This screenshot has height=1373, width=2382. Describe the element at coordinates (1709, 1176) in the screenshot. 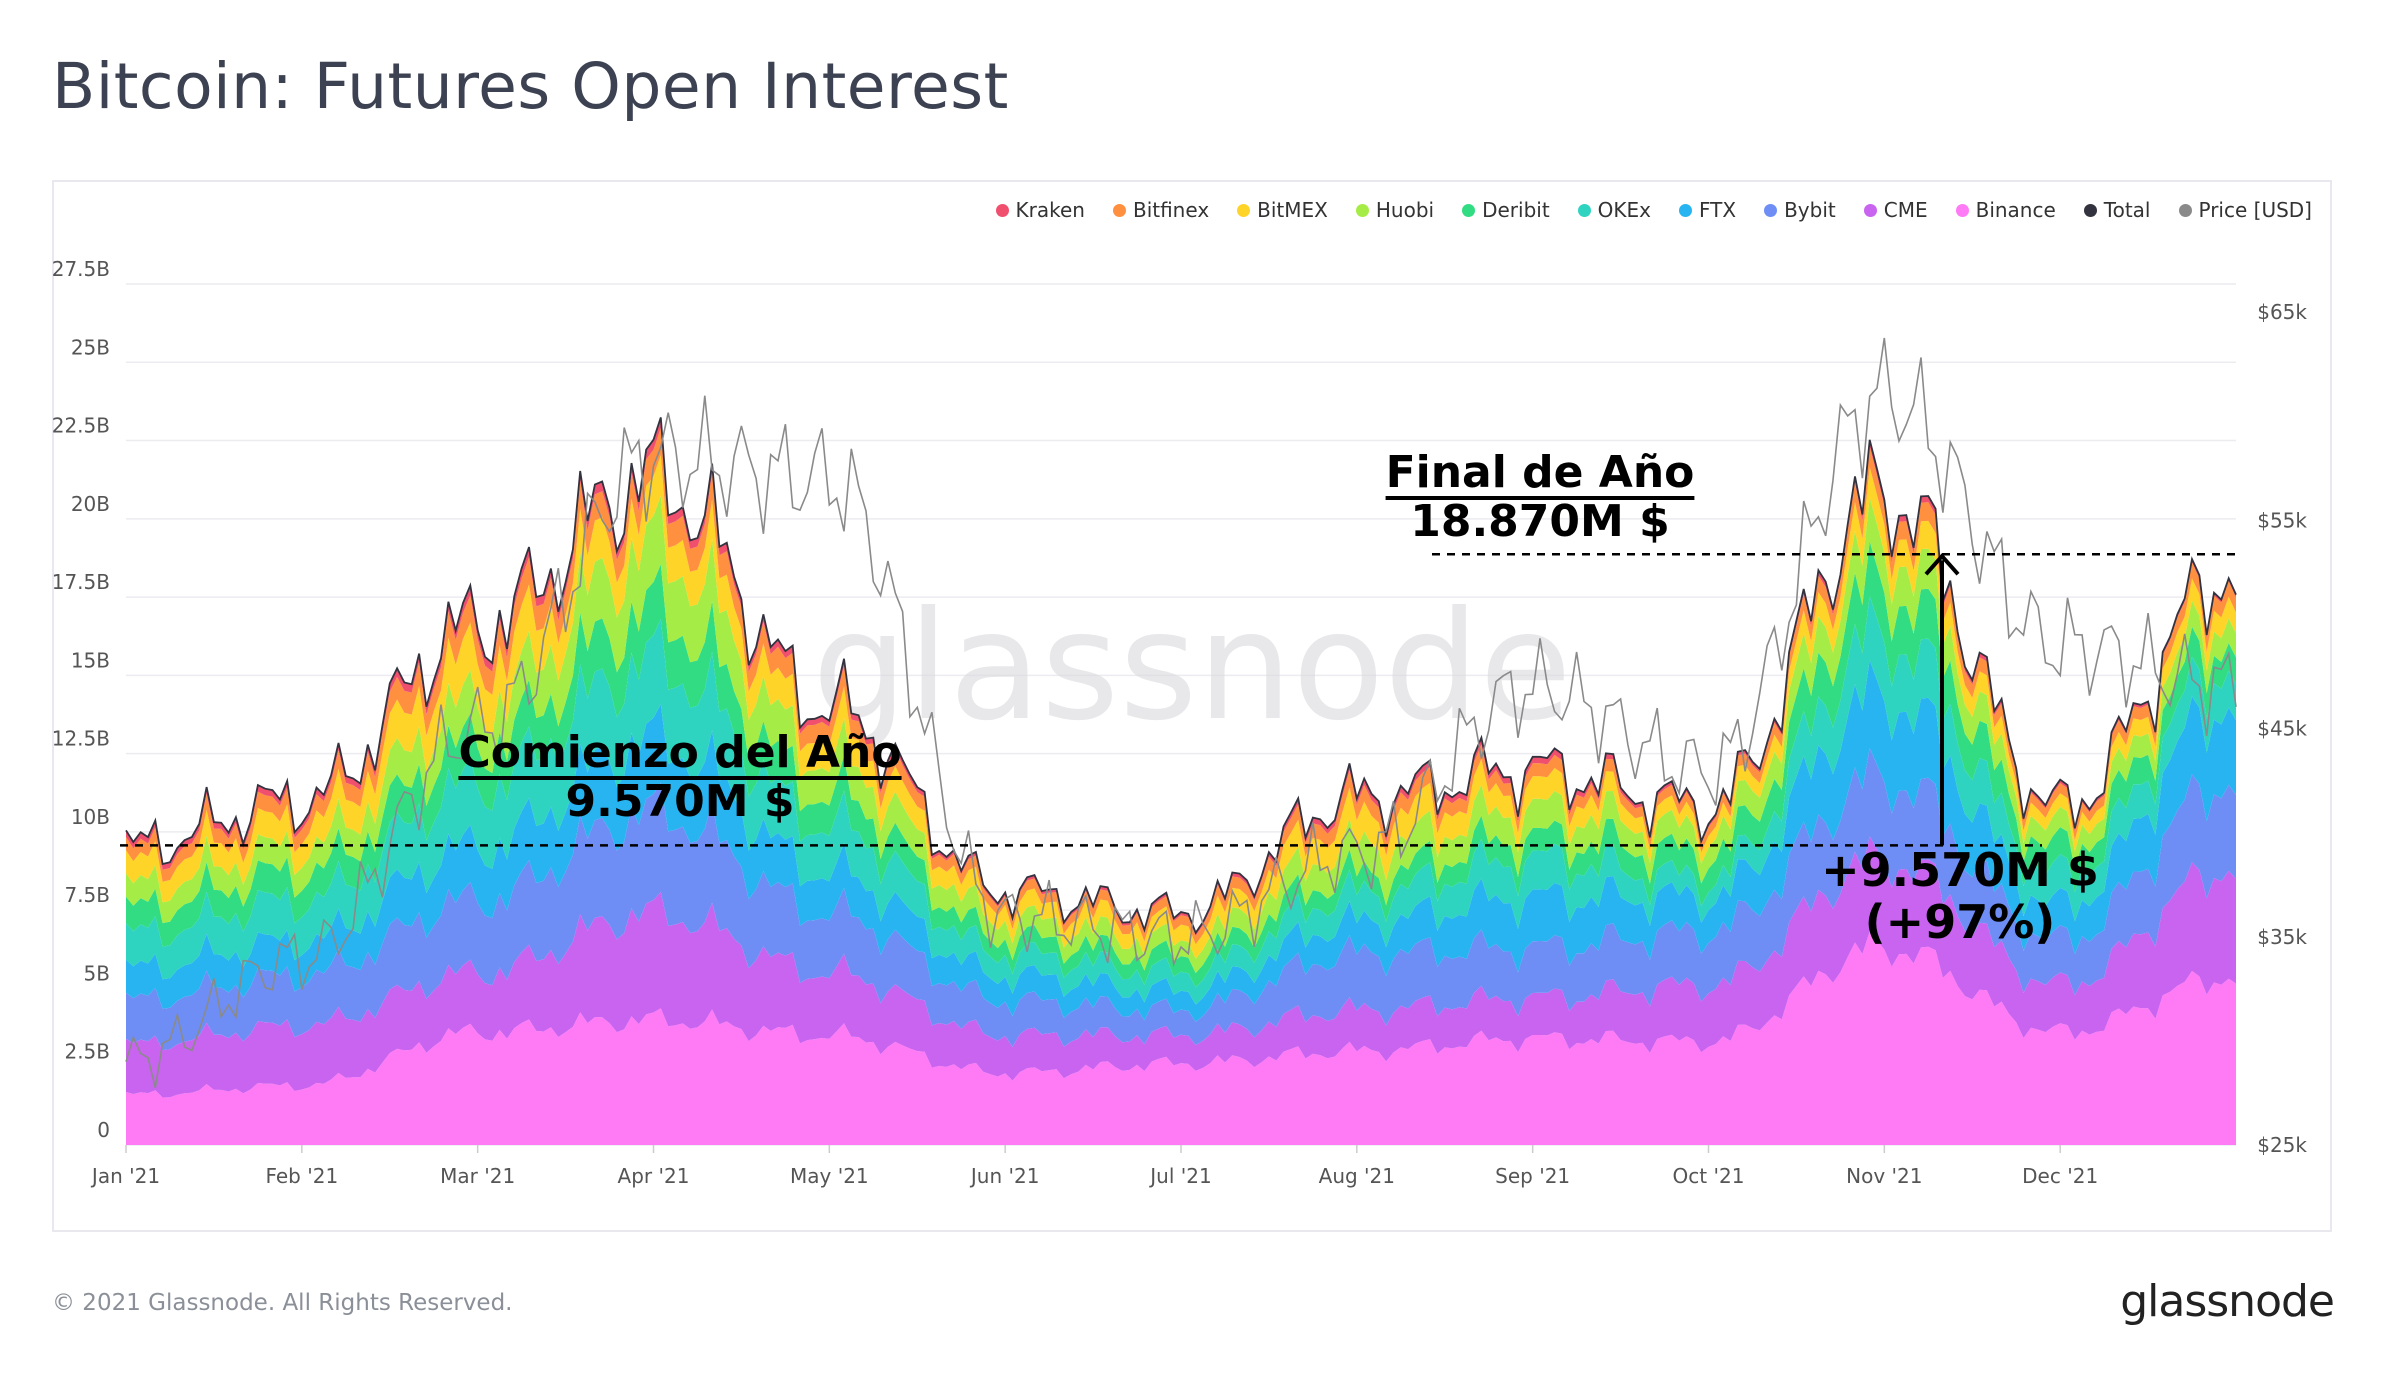

I see `x-tick-label: Oct '21` at that location.